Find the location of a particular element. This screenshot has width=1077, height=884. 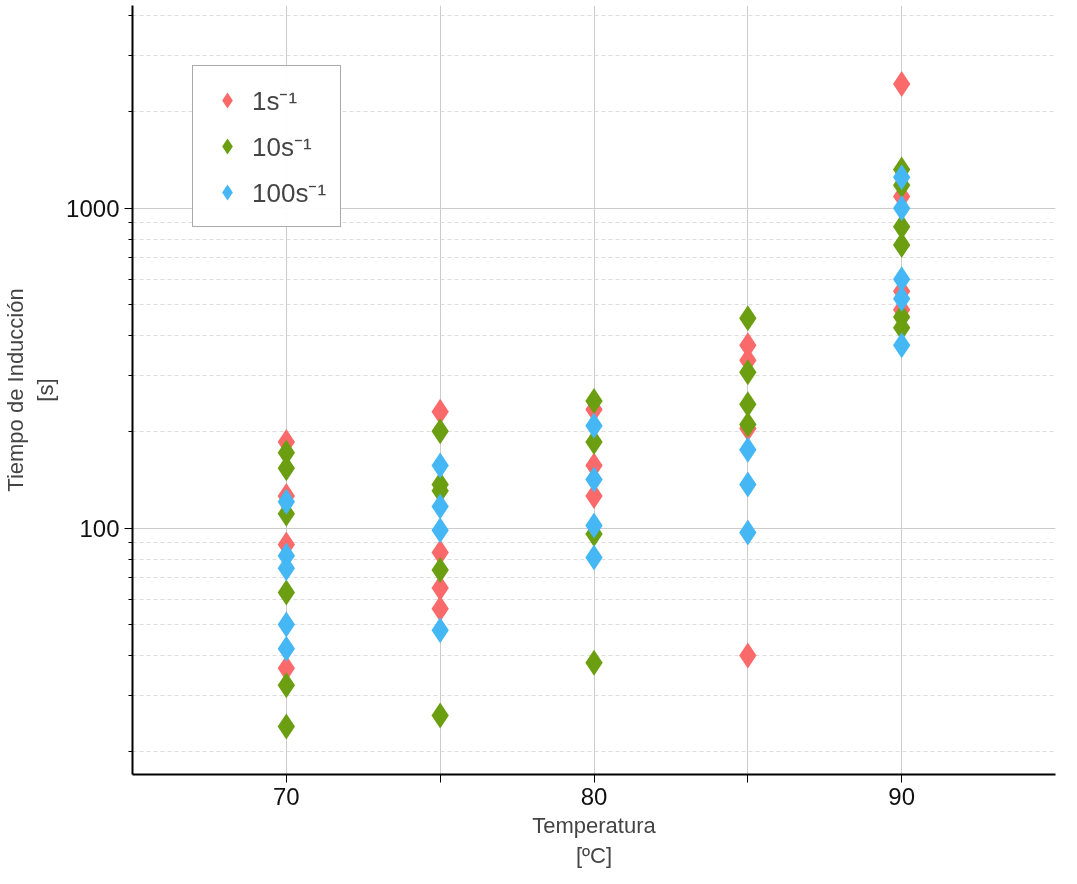

x-axis-title: Temperatura [ºC] is located at coordinates (594, 840).